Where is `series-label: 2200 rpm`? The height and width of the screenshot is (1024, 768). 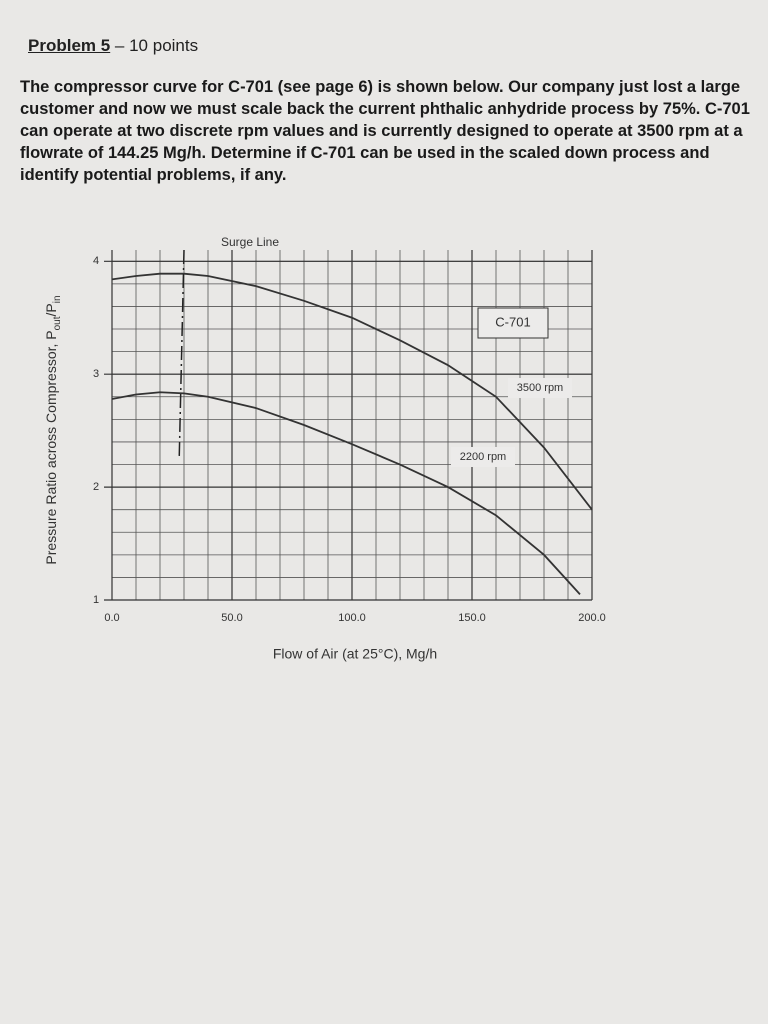 series-label: 2200 rpm is located at coordinates (483, 457).